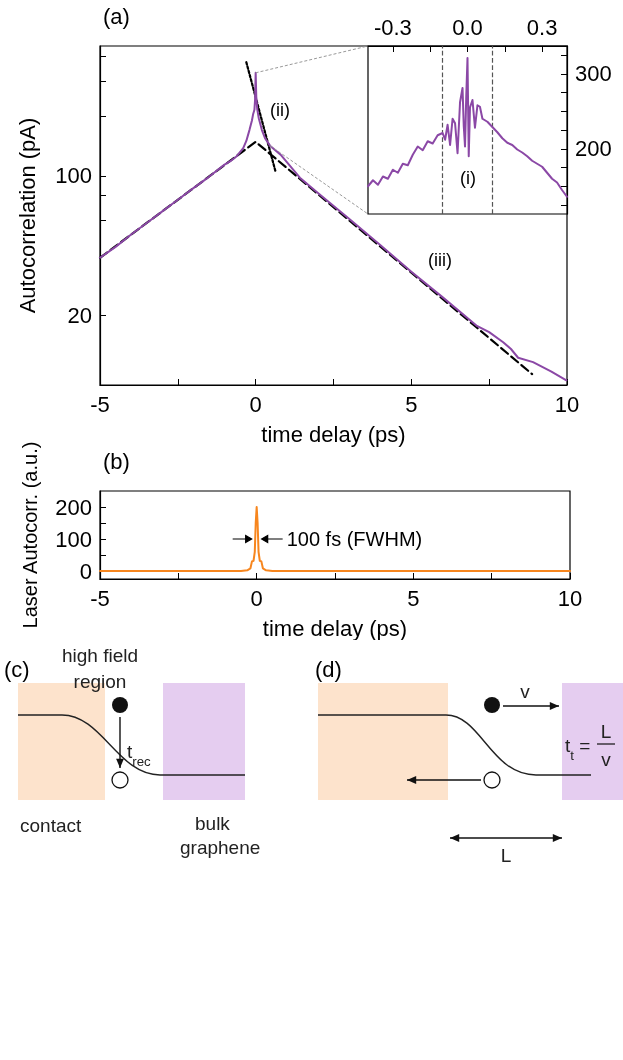 This screenshot has width=623, height=1060. I want to click on chart-title: (a), so click(116, 16).